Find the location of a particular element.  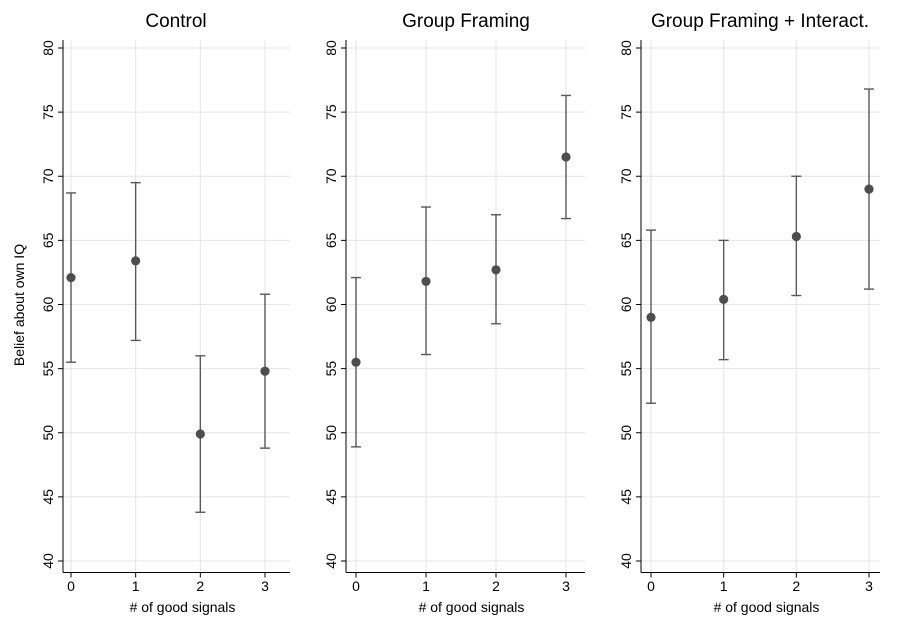

y-axis-title: Belief about own IQ is located at coordinates (19, 305).